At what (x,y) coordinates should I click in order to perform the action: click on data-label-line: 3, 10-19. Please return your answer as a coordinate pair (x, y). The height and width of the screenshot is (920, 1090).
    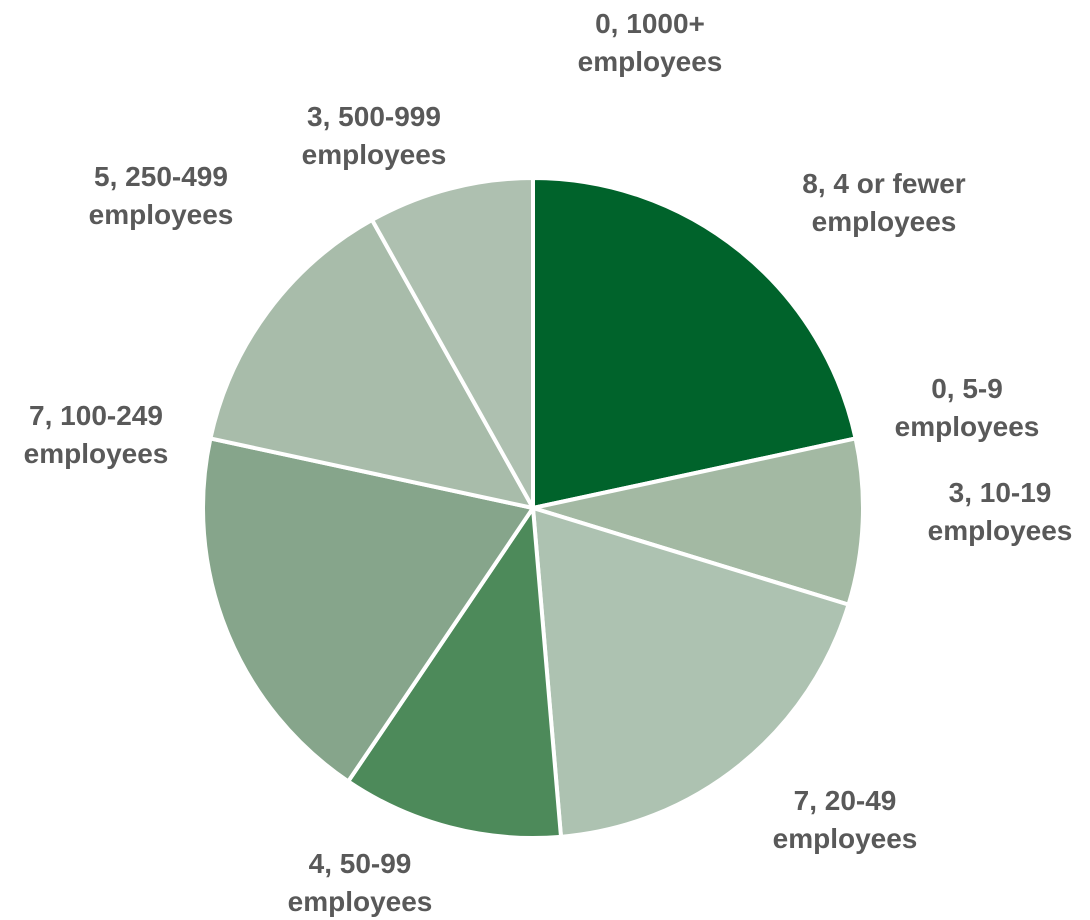
    Looking at the image, I should click on (1000, 492).